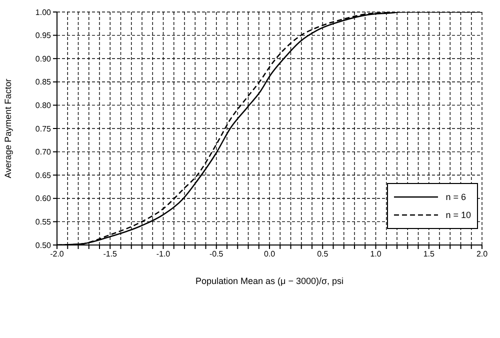  I want to click on y-tick-label: 0.70, so click(43, 152).